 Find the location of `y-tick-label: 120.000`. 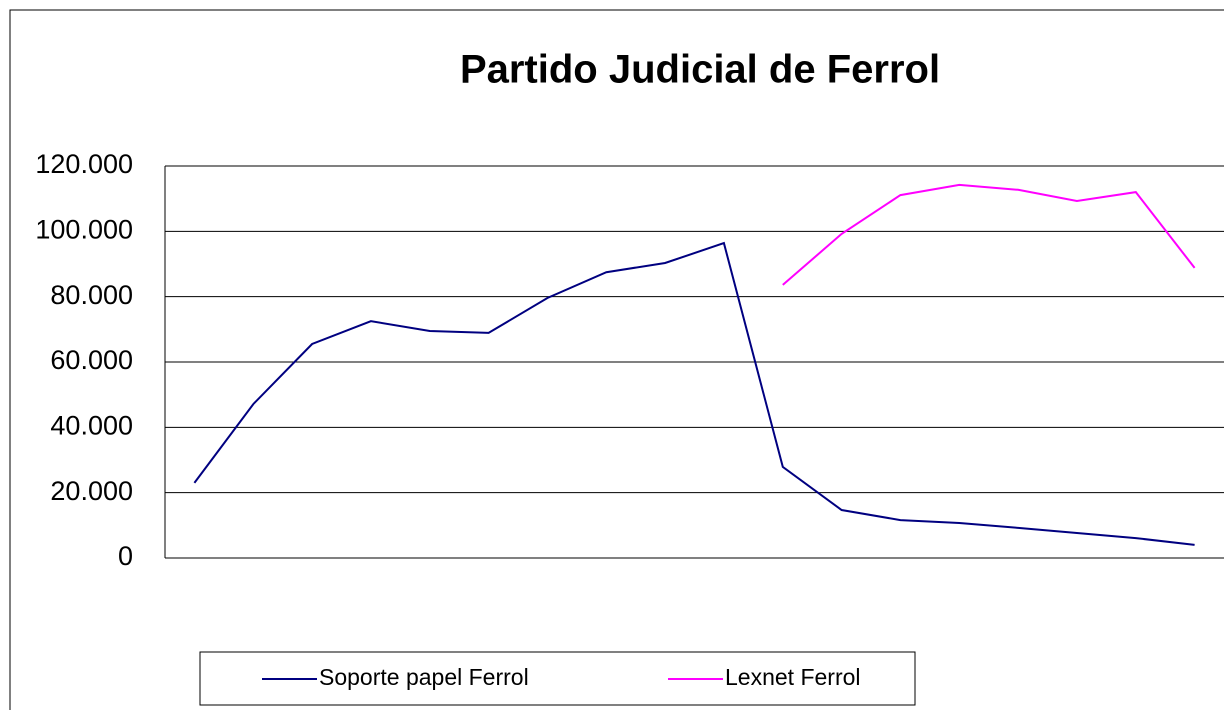

y-tick-label: 120.000 is located at coordinates (84, 164).